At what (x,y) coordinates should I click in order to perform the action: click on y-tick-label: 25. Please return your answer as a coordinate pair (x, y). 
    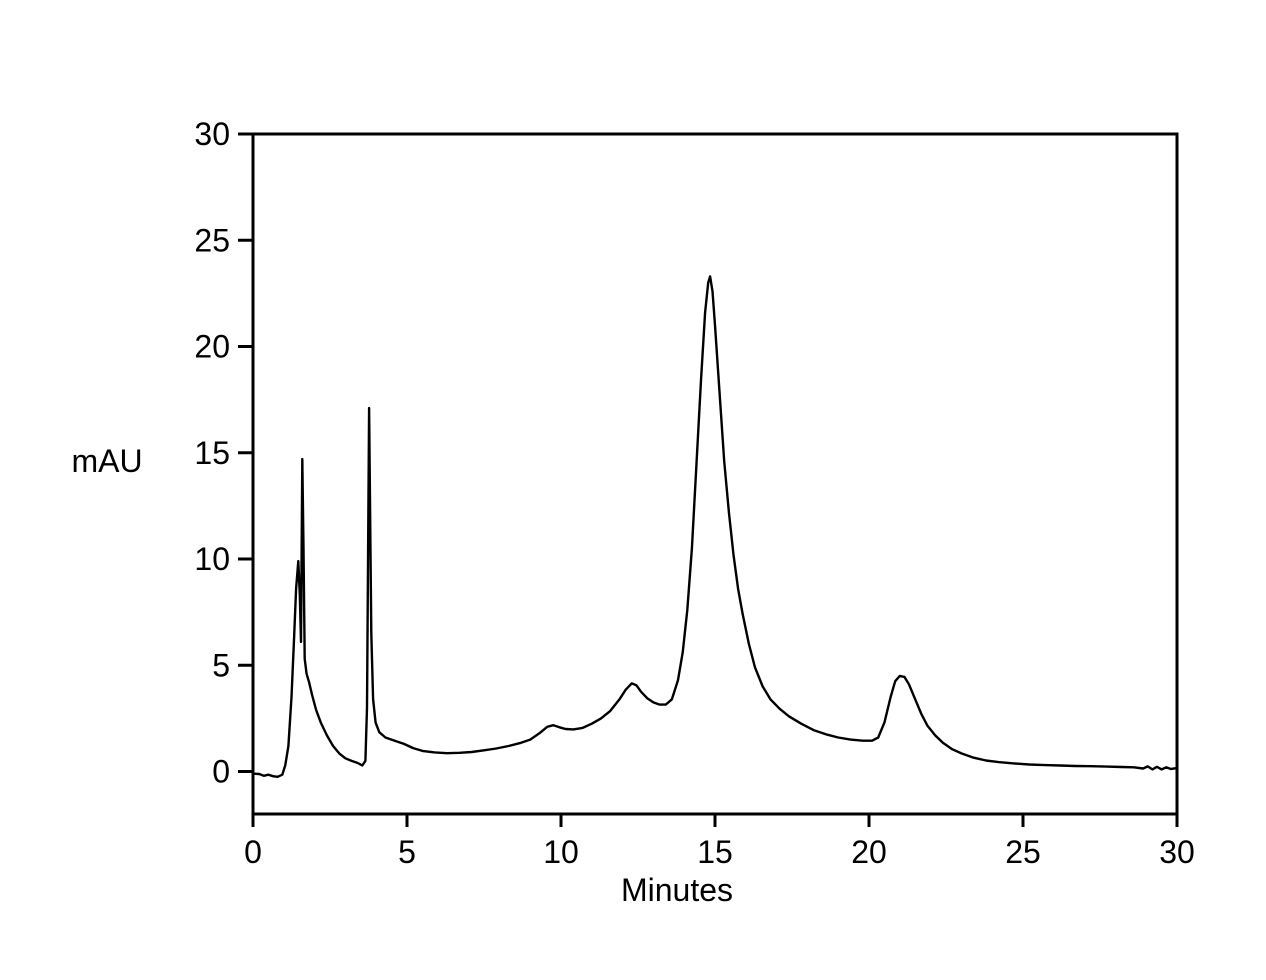
    Looking at the image, I should click on (212, 240).